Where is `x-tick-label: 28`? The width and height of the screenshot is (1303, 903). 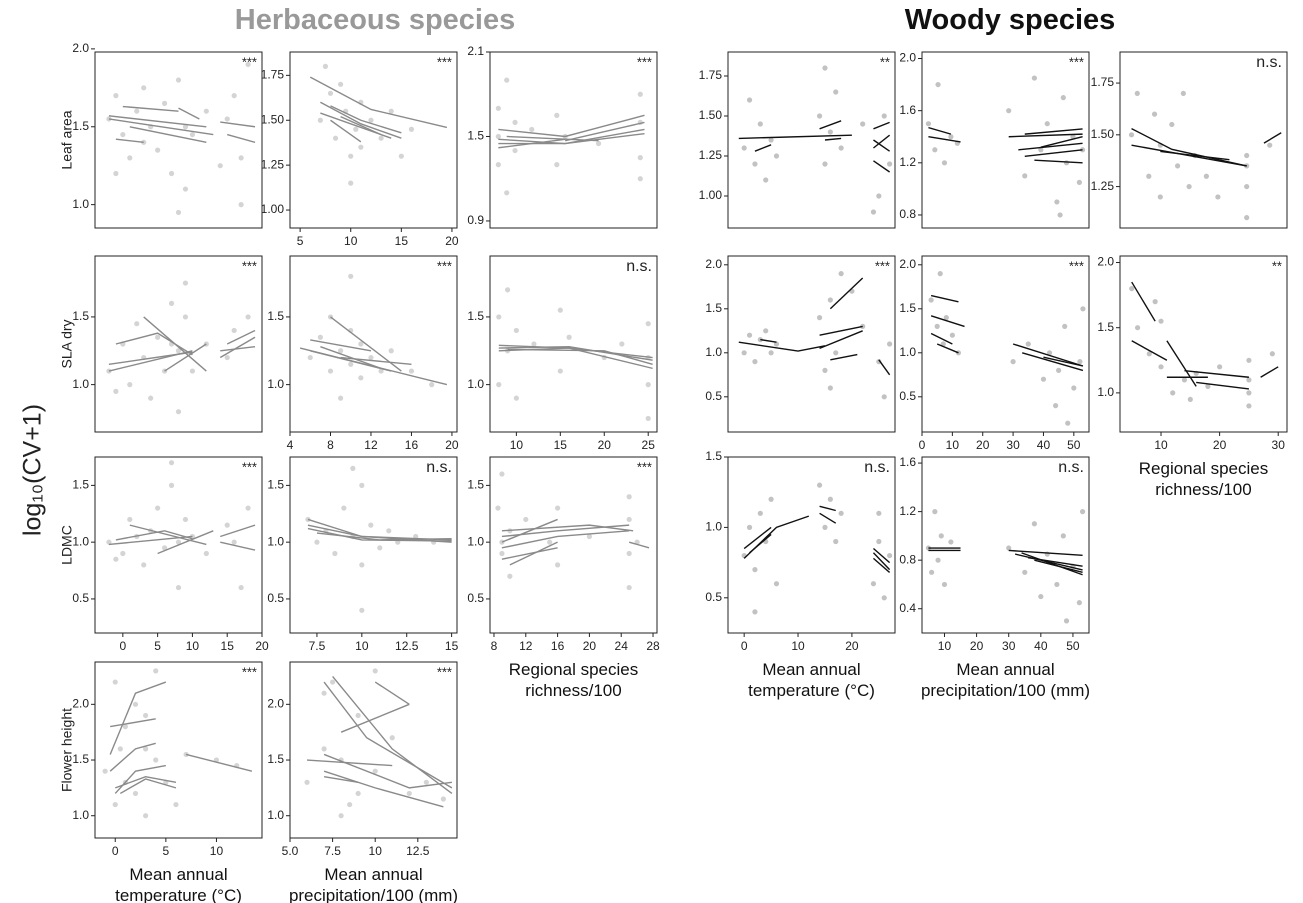 x-tick-label: 28 is located at coordinates (653, 646).